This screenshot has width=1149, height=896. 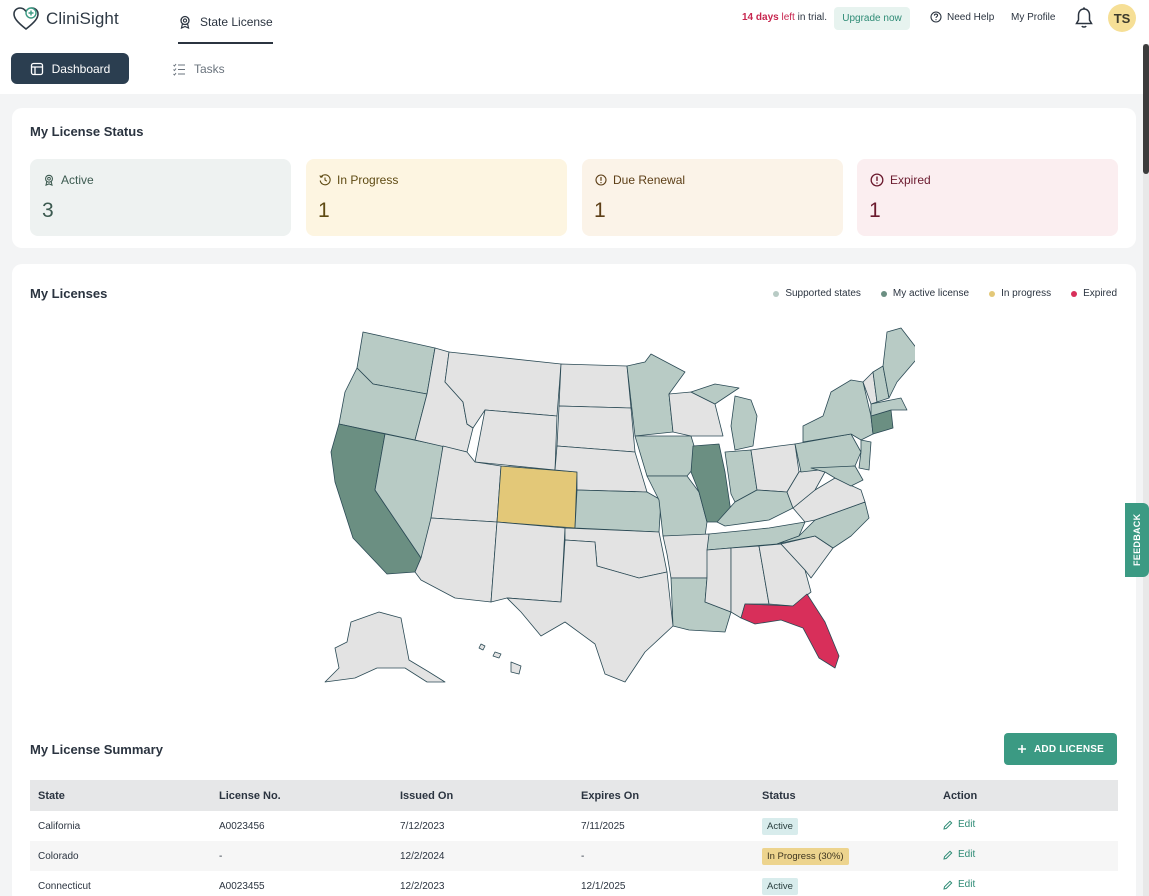 What do you see at coordinates (875, 210) in the screenshot?
I see `status-tile-expired-value: 1` at bounding box center [875, 210].